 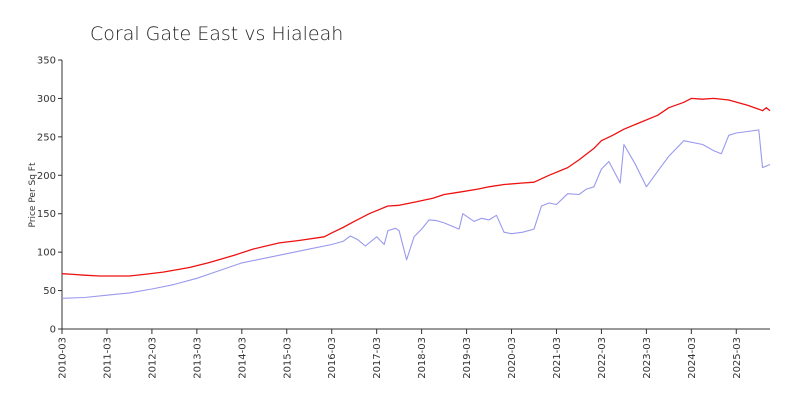 What do you see at coordinates (49, 291) in the screenshot?
I see `y-tick-label: 50` at bounding box center [49, 291].